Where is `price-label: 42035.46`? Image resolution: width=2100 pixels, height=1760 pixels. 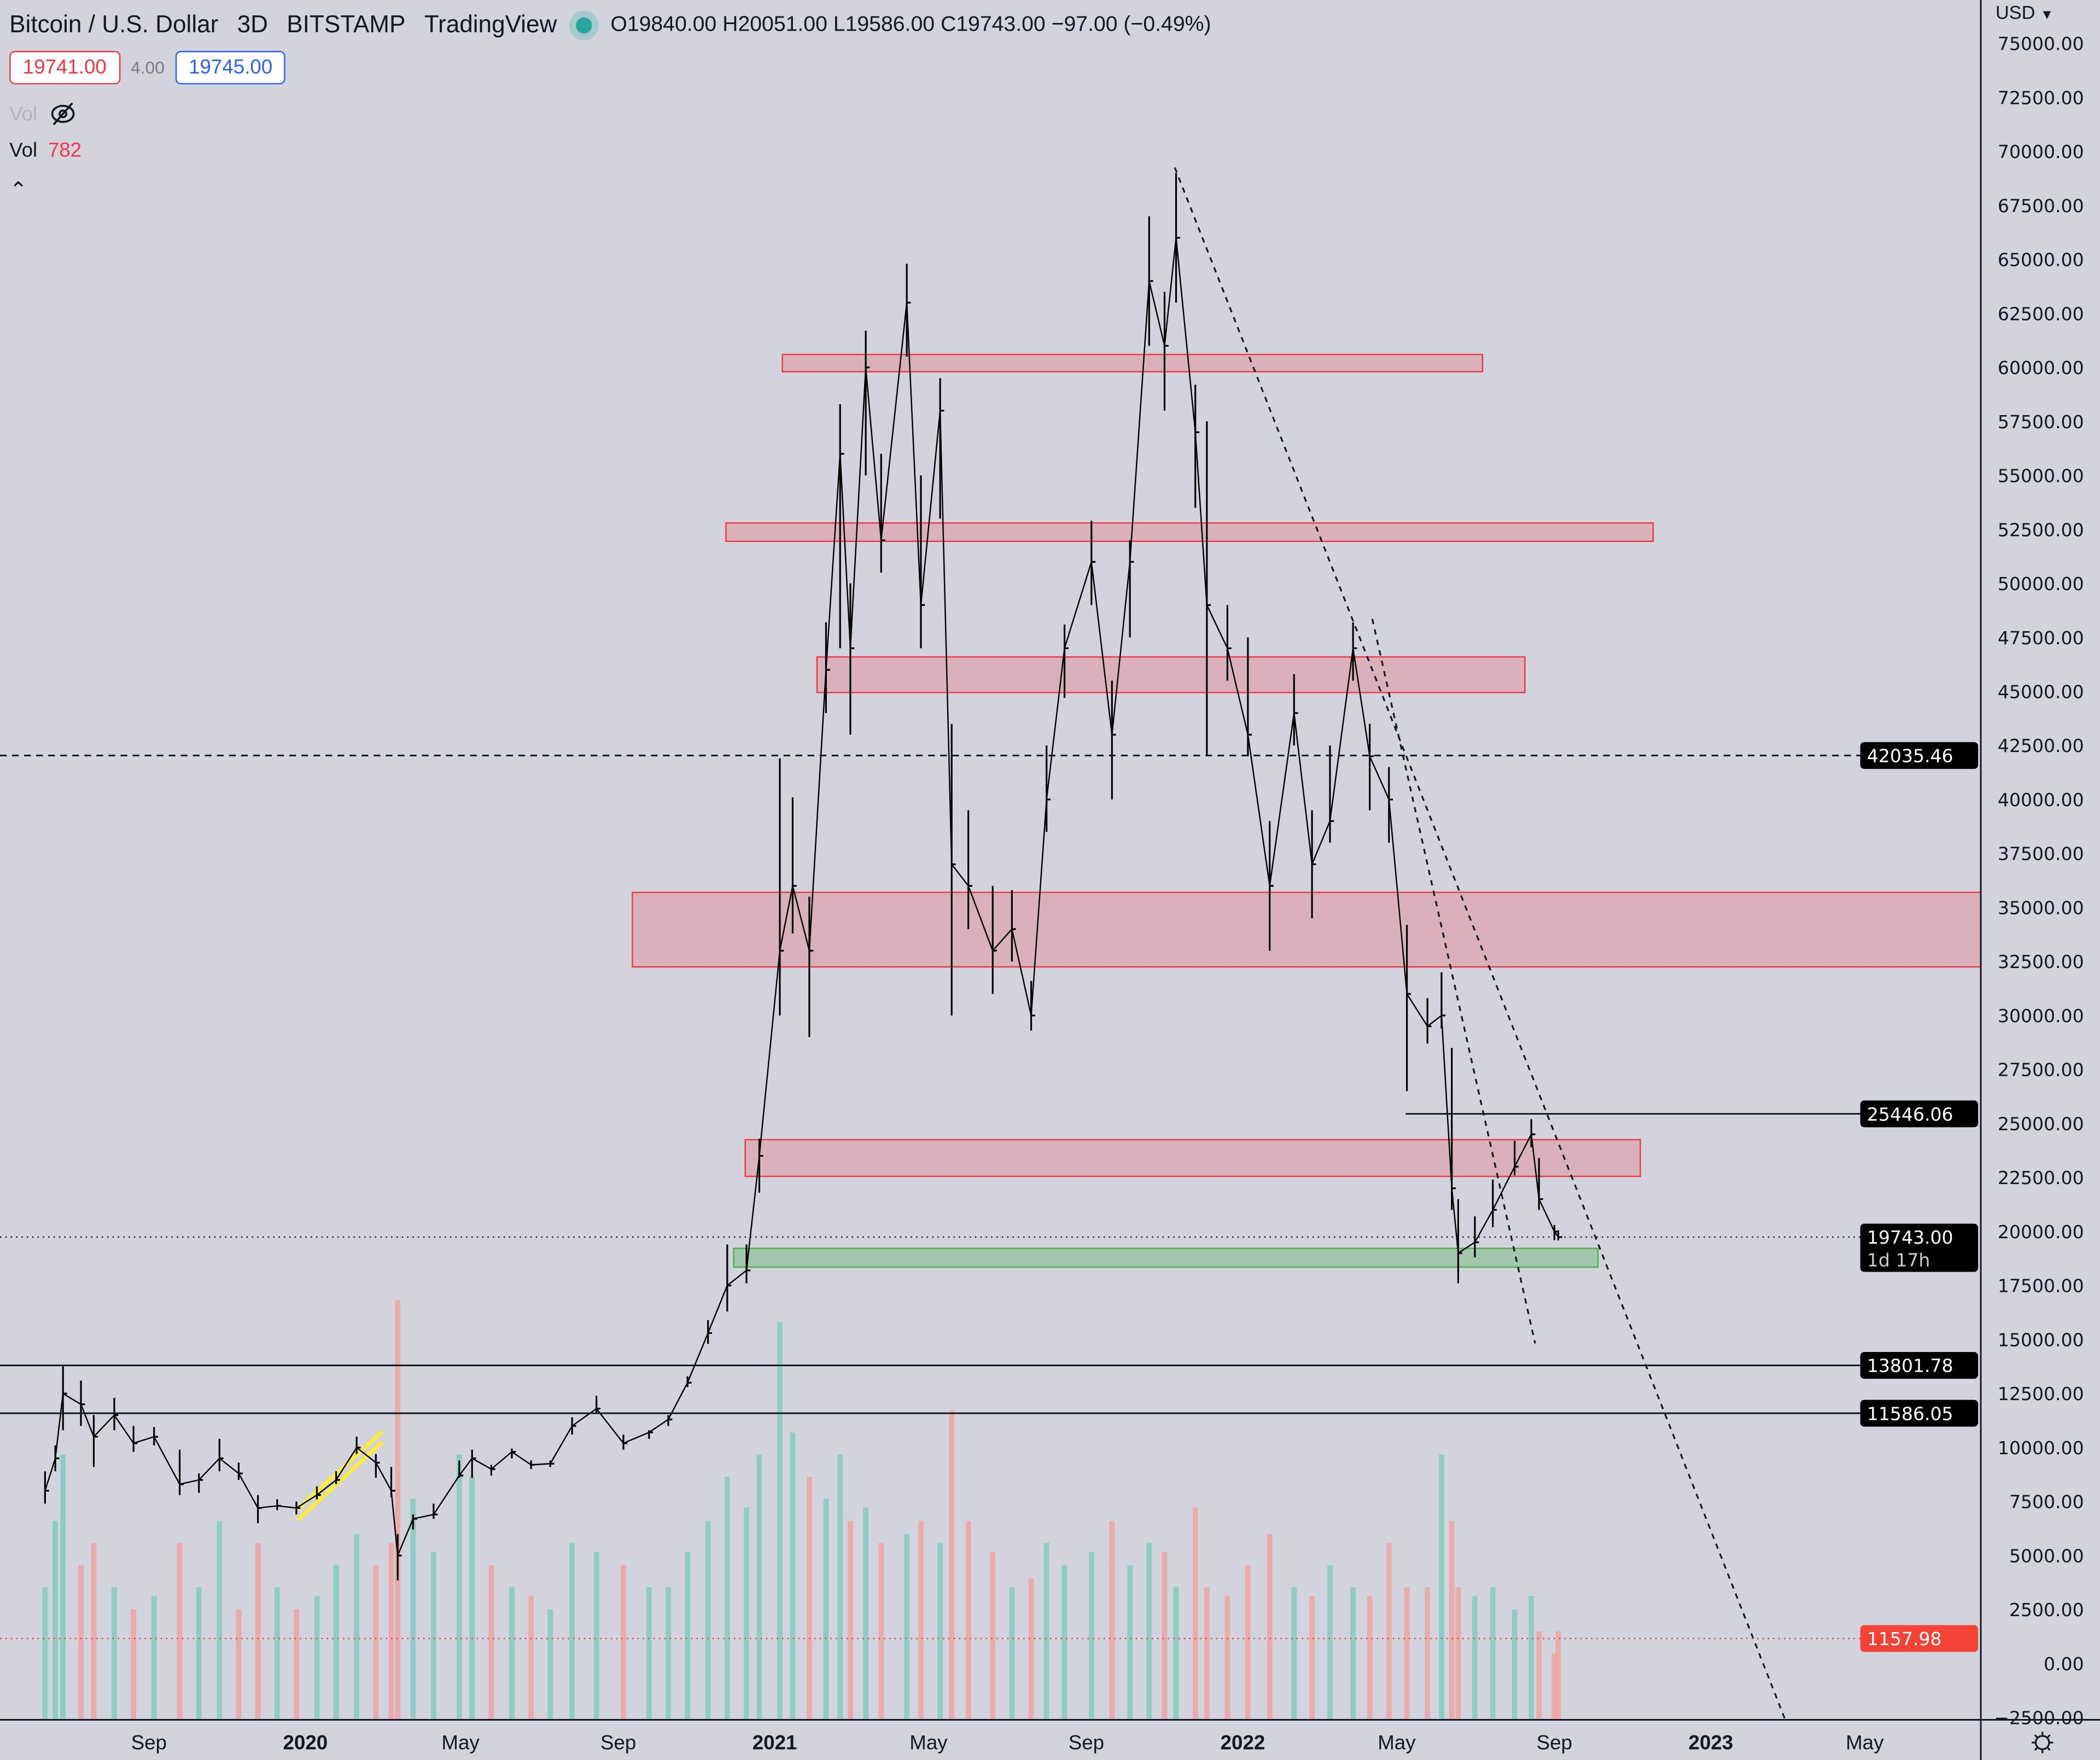
price-label: 42035.46 is located at coordinates (1919, 755).